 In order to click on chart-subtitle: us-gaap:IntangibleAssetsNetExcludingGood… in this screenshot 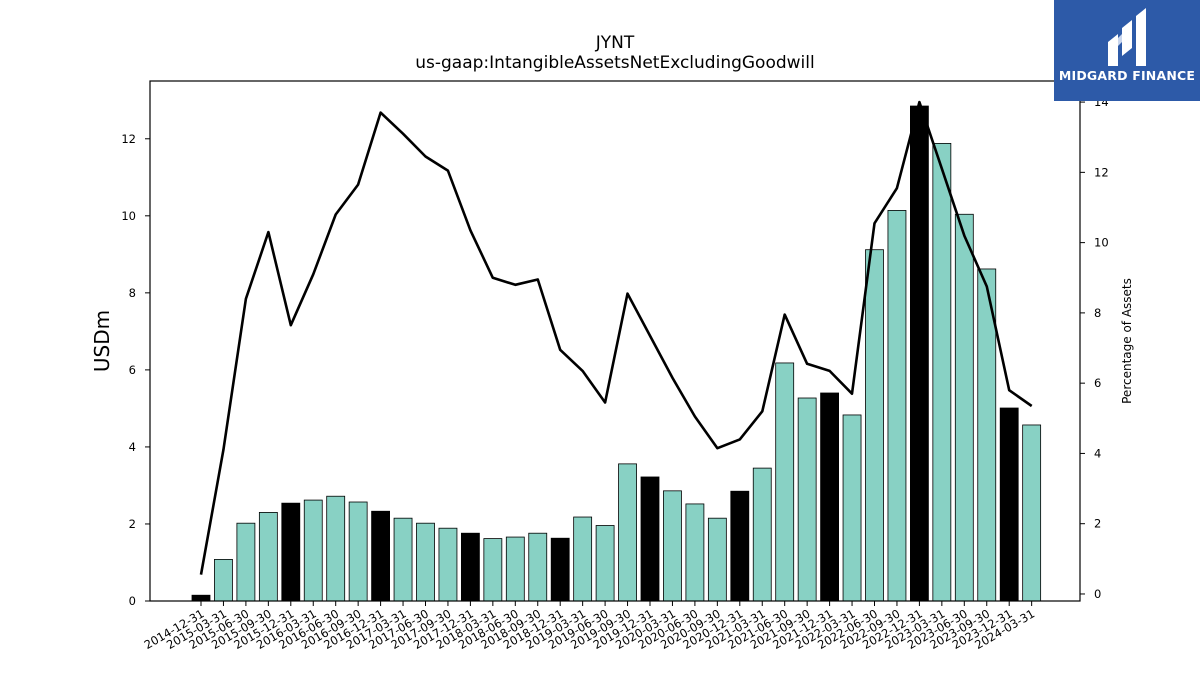, I will do `click(614, 63)`.